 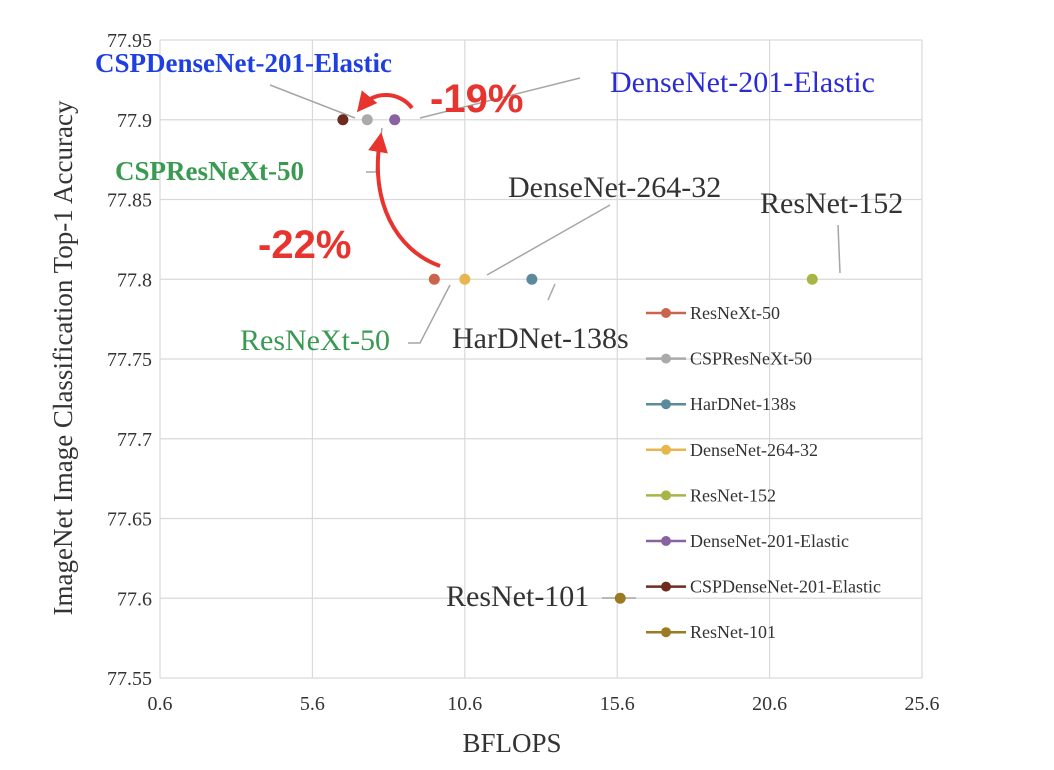 What do you see at coordinates (769, 541) in the screenshot?
I see `legend-label: DenseNet-201-Elastic` at bounding box center [769, 541].